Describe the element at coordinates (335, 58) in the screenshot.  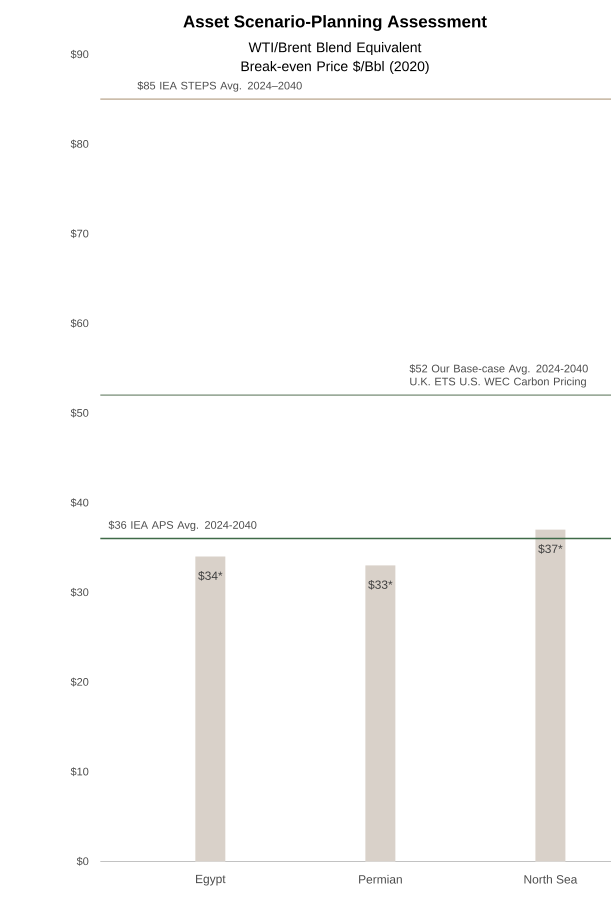
I see `chart-subtitle: WTI/Brent Blend Equivalent Break-even Price $/Bbl (2020)` at that location.